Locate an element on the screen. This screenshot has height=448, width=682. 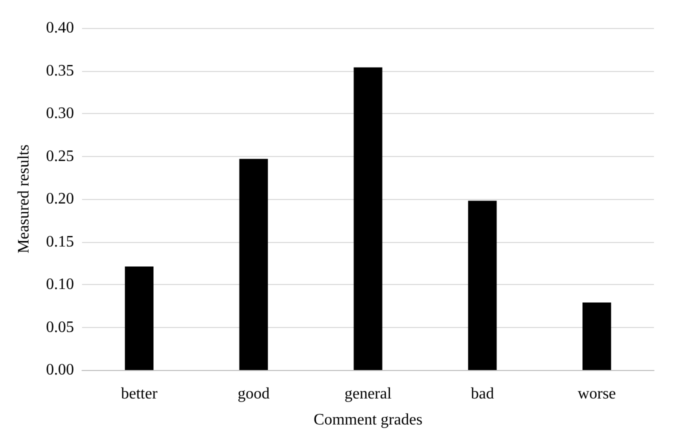
x-tick-label: general is located at coordinates (368, 394).